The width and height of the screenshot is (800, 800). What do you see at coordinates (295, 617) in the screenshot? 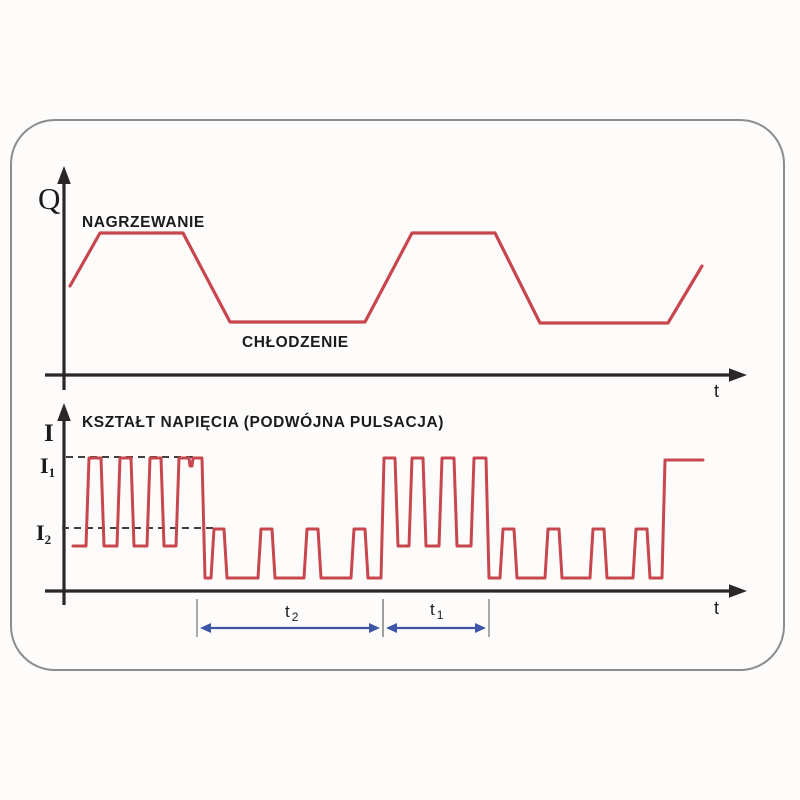
I see `t2-subscript: 2` at bounding box center [295, 617].